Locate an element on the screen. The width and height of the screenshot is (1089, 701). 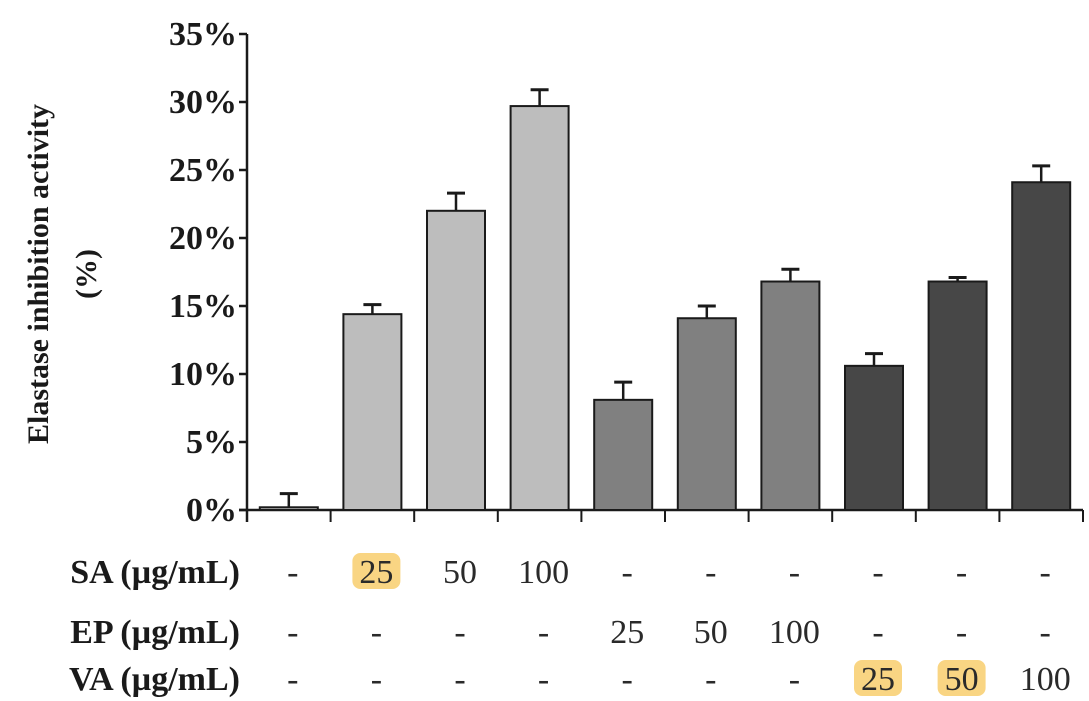
y-tick-label: 0% is located at coordinates (211, 510).